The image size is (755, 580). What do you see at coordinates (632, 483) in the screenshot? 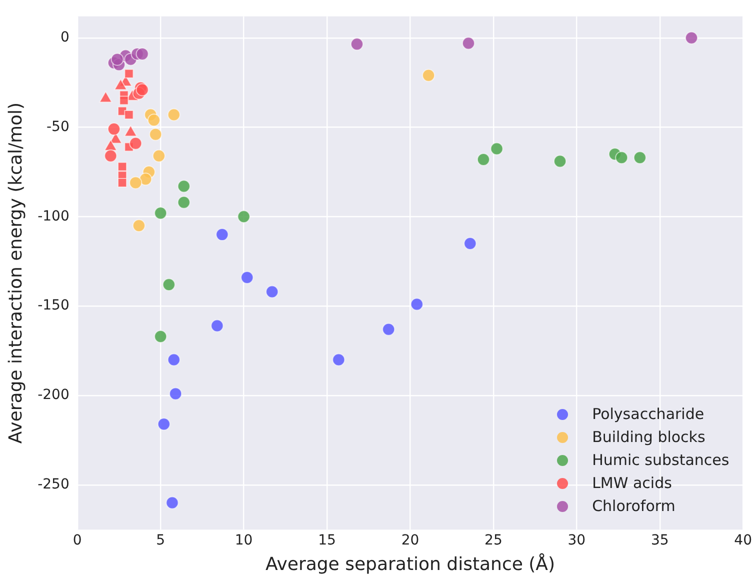
I see `legend-label: LMW acids` at bounding box center [632, 483].